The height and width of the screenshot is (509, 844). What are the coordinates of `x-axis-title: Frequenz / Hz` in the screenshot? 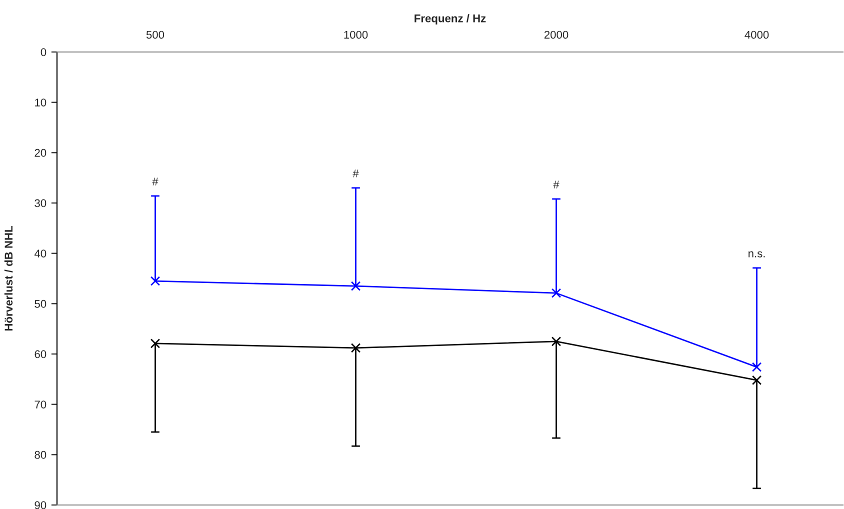 It's located at (450, 19).